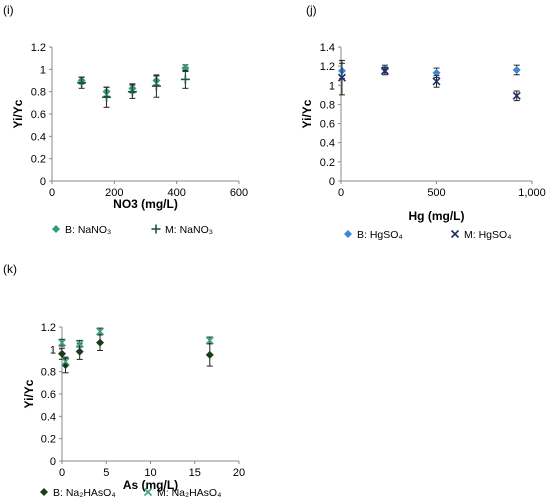  I want to click on x-tick-label: 400, so click(176, 193).